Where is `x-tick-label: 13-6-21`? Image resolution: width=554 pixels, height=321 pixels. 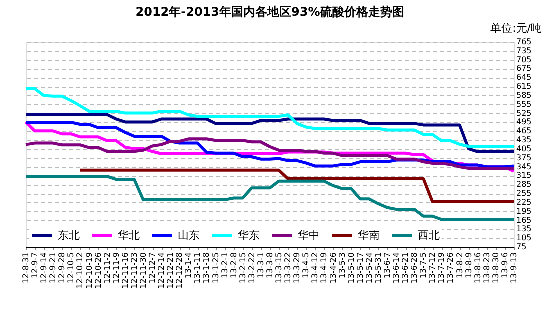 x-tick-label: 13-6-21 is located at coordinates (405, 268).